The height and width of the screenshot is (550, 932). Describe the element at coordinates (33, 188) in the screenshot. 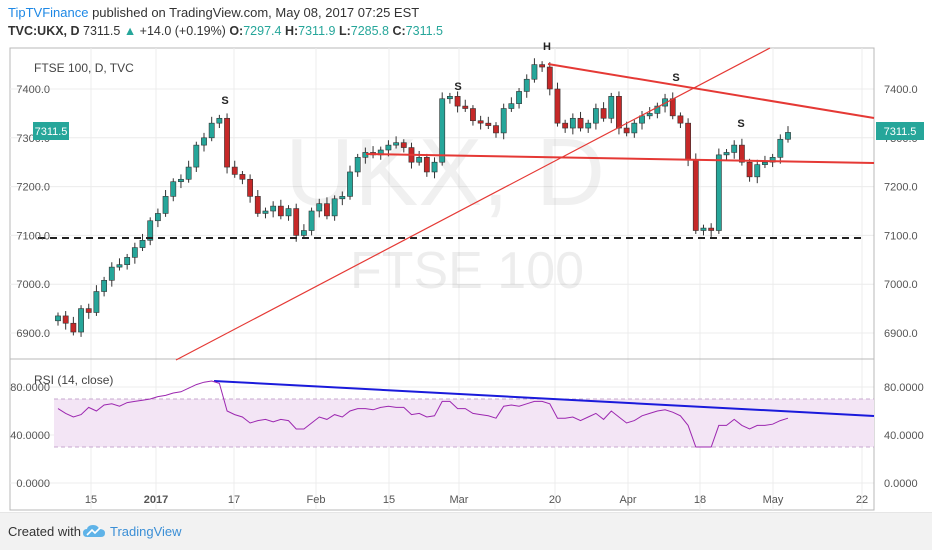

I see `y-tick-label-left: 7200.0` at that location.